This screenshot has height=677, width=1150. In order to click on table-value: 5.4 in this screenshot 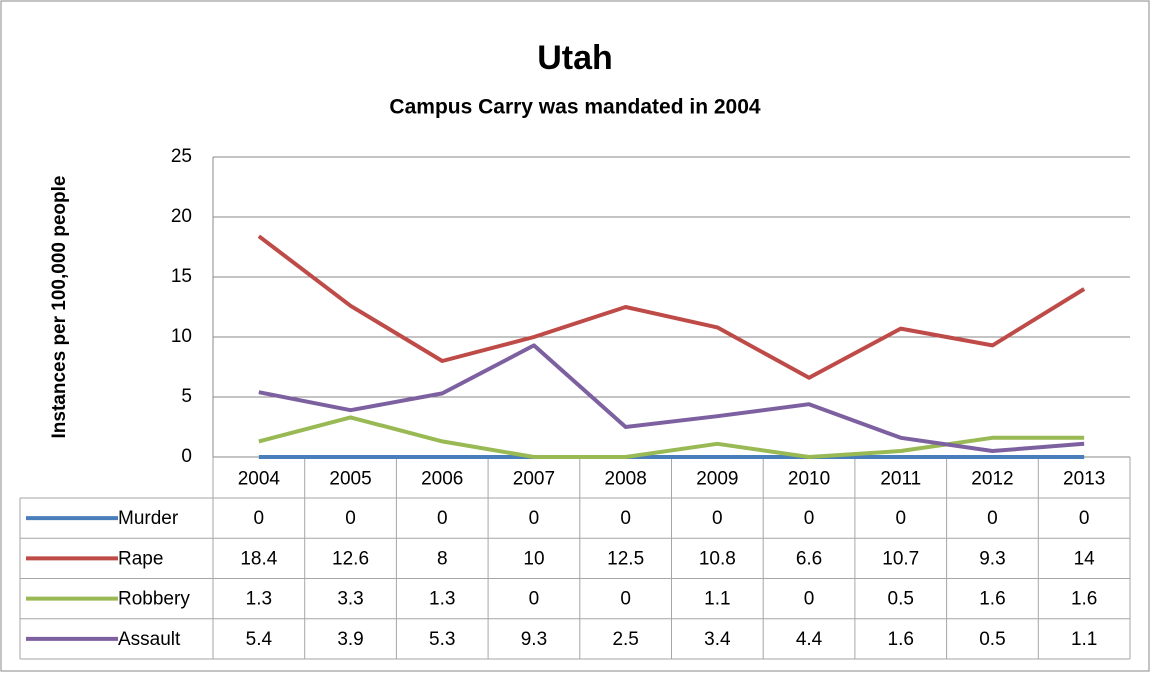, I will do `click(259, 639)`.